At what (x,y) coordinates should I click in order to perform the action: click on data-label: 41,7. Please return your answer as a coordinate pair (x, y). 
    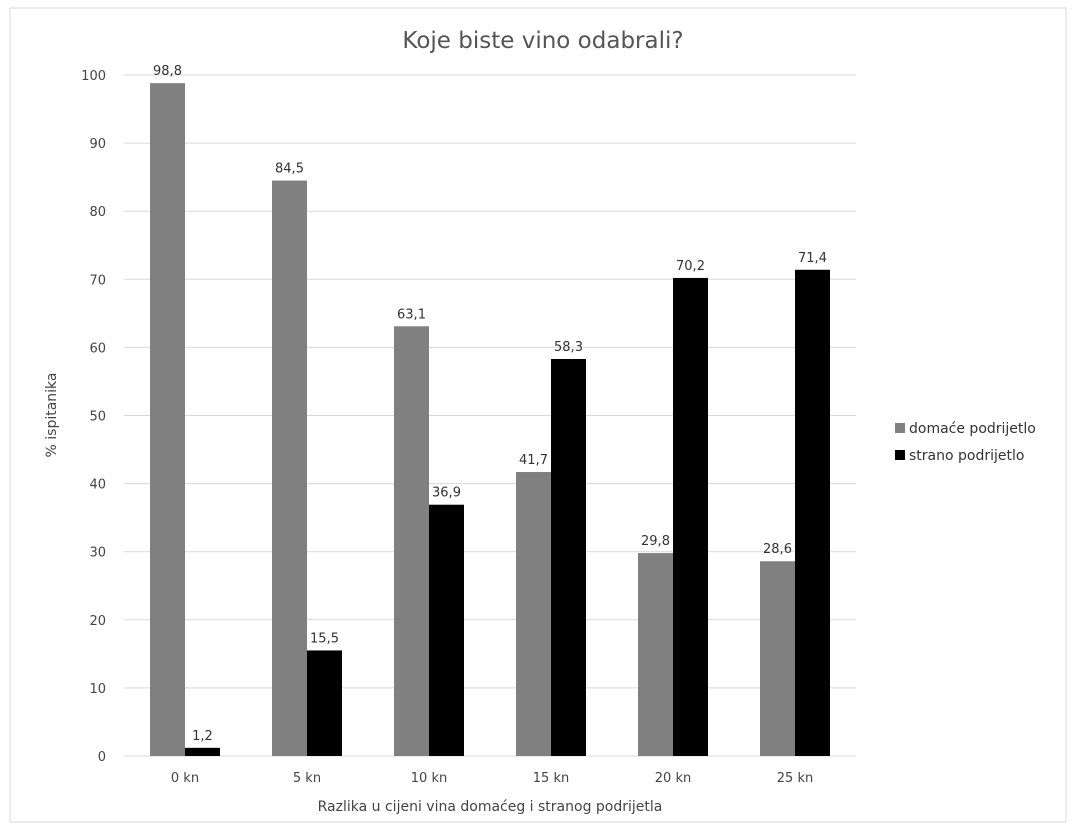
    Looking at the image, I should click on (533, 460).